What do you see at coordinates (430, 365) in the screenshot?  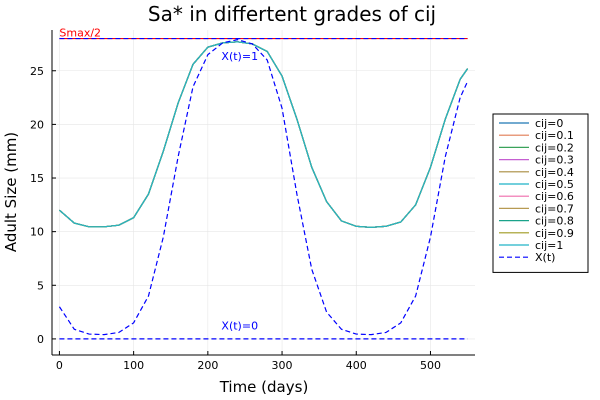 I see `x-tick-label: 500` at bounding box center [430, 365].